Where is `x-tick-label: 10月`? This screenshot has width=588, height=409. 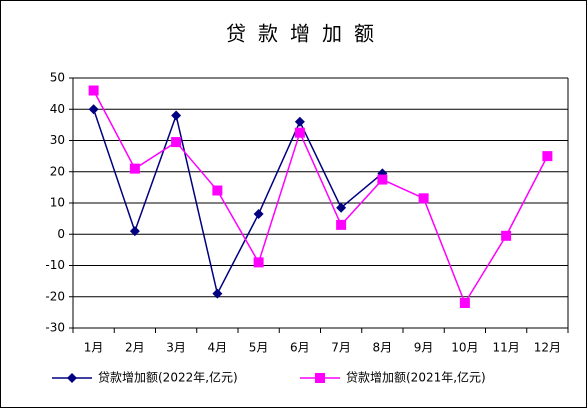
x-tick-label: 10月 is located at coordinates (464, 348).